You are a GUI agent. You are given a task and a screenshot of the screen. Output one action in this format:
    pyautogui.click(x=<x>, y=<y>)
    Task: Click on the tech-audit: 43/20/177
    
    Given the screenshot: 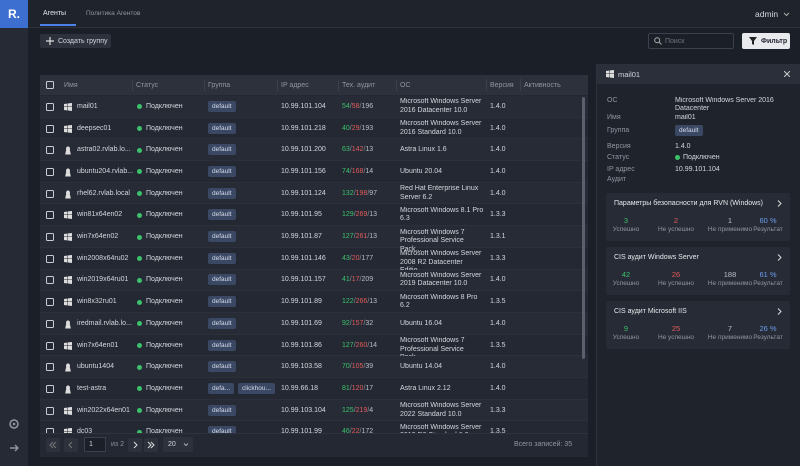 What is the action you would take?
    pyautogui.click(x=357, y=258)
    